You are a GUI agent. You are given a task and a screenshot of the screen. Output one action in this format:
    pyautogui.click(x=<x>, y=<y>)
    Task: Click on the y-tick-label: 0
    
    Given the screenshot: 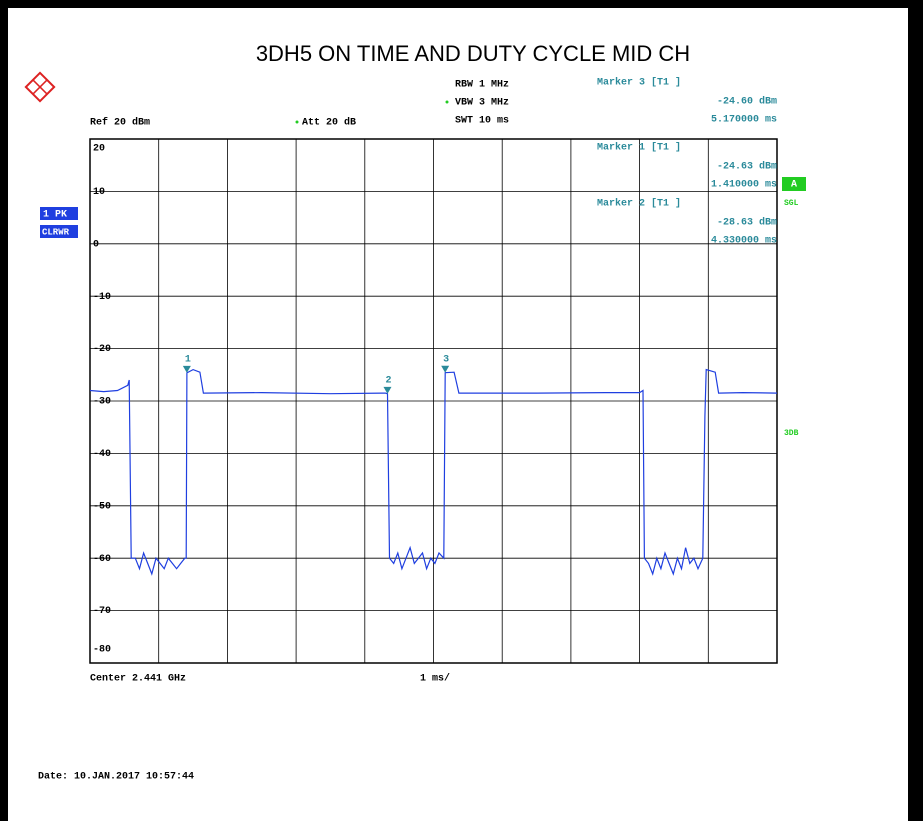 What is the action you would take?
    pyautogui.click(x=96, y=244)
    